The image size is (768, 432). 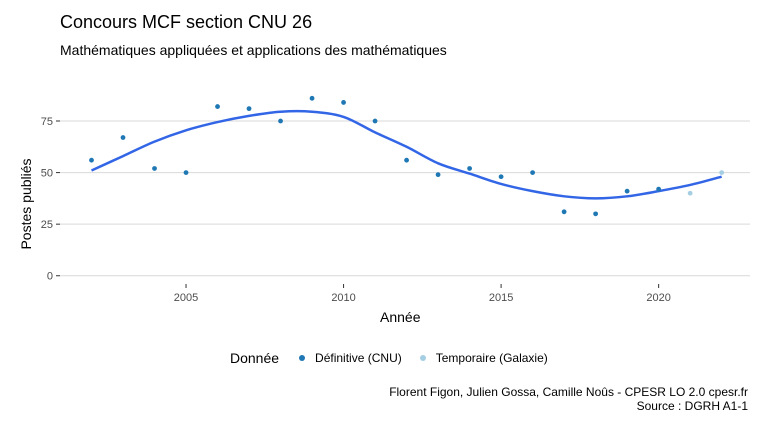 What do you see at coordinates (255, 358) in the screenshot?
I see `legend-title: Donnée` at bounding box center [255, 358].